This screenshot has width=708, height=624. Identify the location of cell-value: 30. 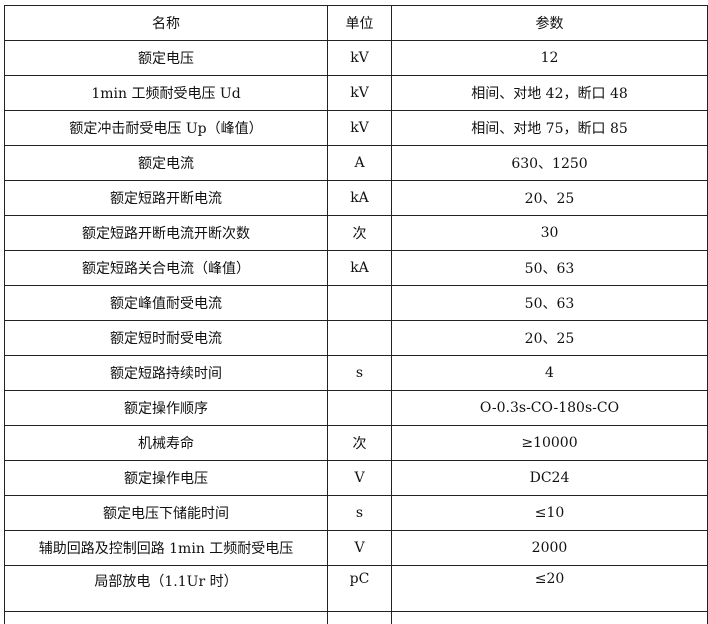
(550, 233).